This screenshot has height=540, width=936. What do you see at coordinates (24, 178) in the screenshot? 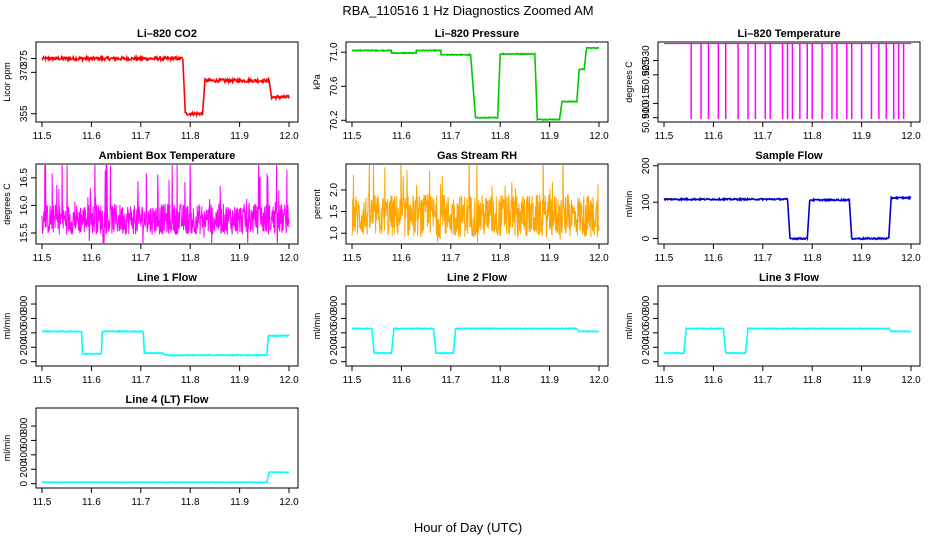
I see `y-tick-label: 16.5` at bounding box center [24, 178].